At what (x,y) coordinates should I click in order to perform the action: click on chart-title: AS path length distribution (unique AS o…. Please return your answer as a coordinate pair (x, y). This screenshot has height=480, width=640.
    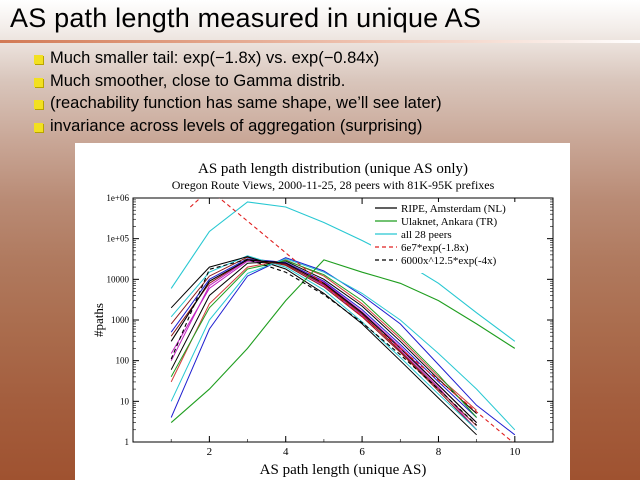
    Looking at the image, I should click on (333, 169).